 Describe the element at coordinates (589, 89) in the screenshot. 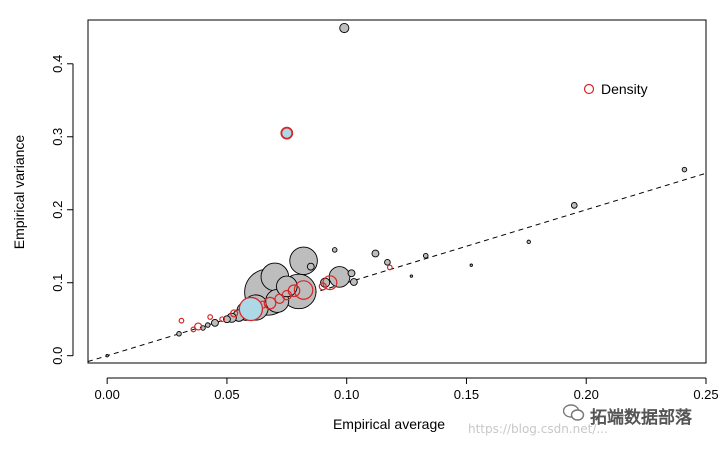

I see `legend-marker-density` at that location.